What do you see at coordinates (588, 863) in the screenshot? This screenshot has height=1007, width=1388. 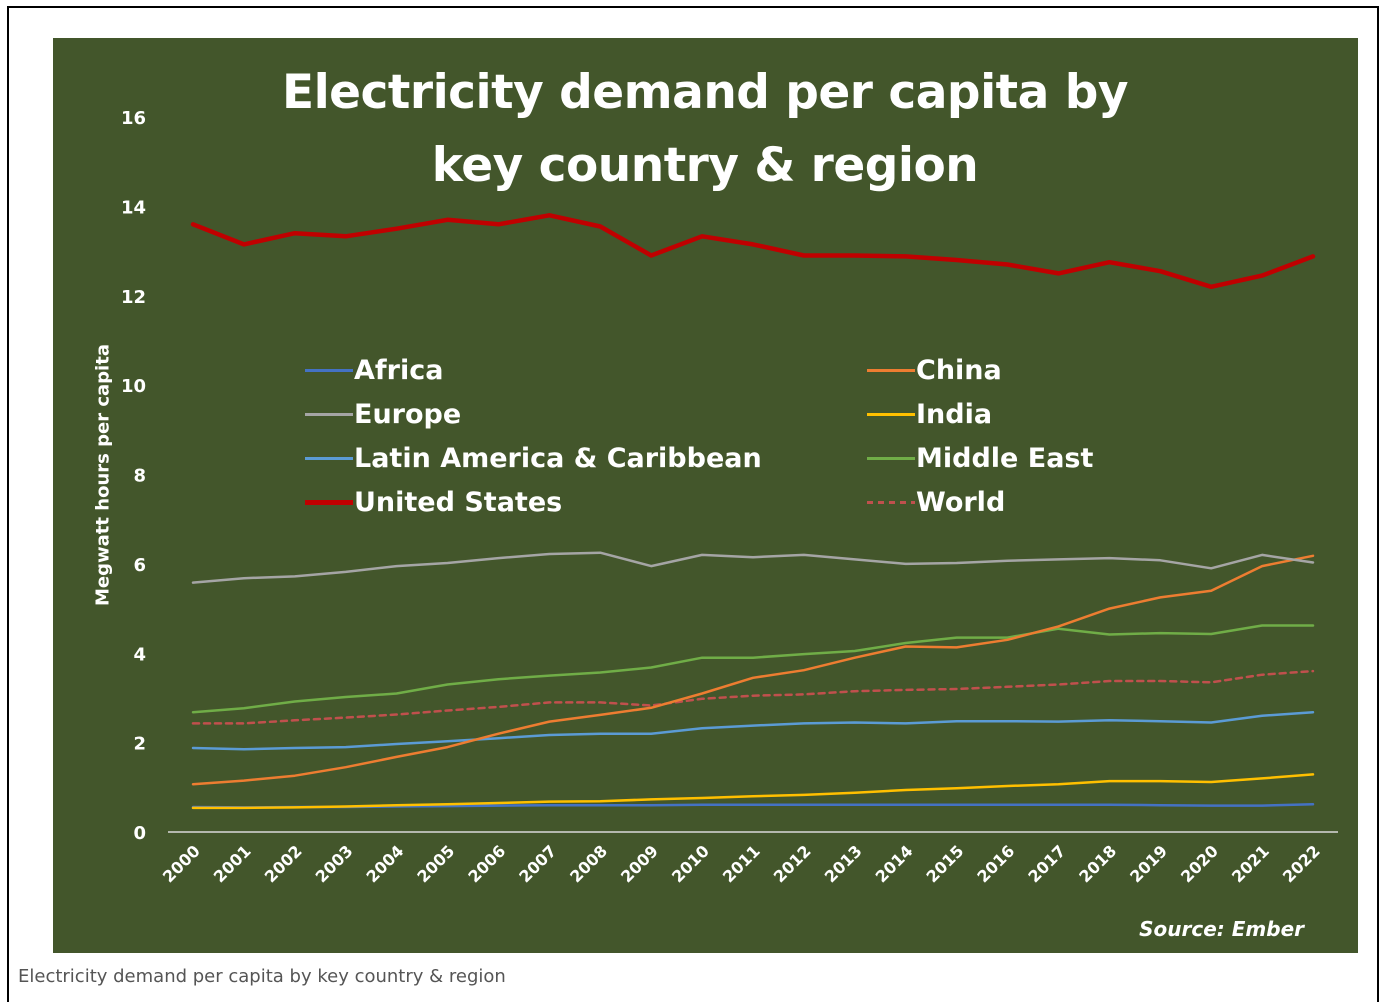 I see `x-tick-label: 2008` at bounding box center [588, 863].